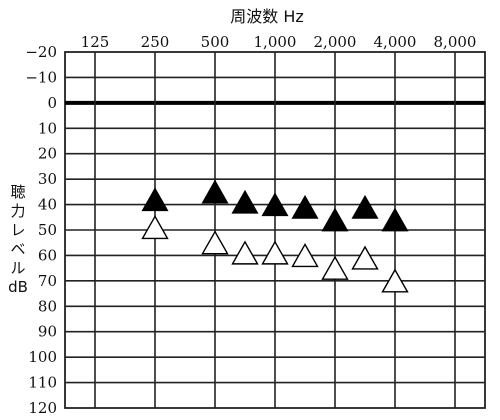 The width and height of the screenshot is (500, 420). I want to click on y-tick-label: 100, so click(42, 357).